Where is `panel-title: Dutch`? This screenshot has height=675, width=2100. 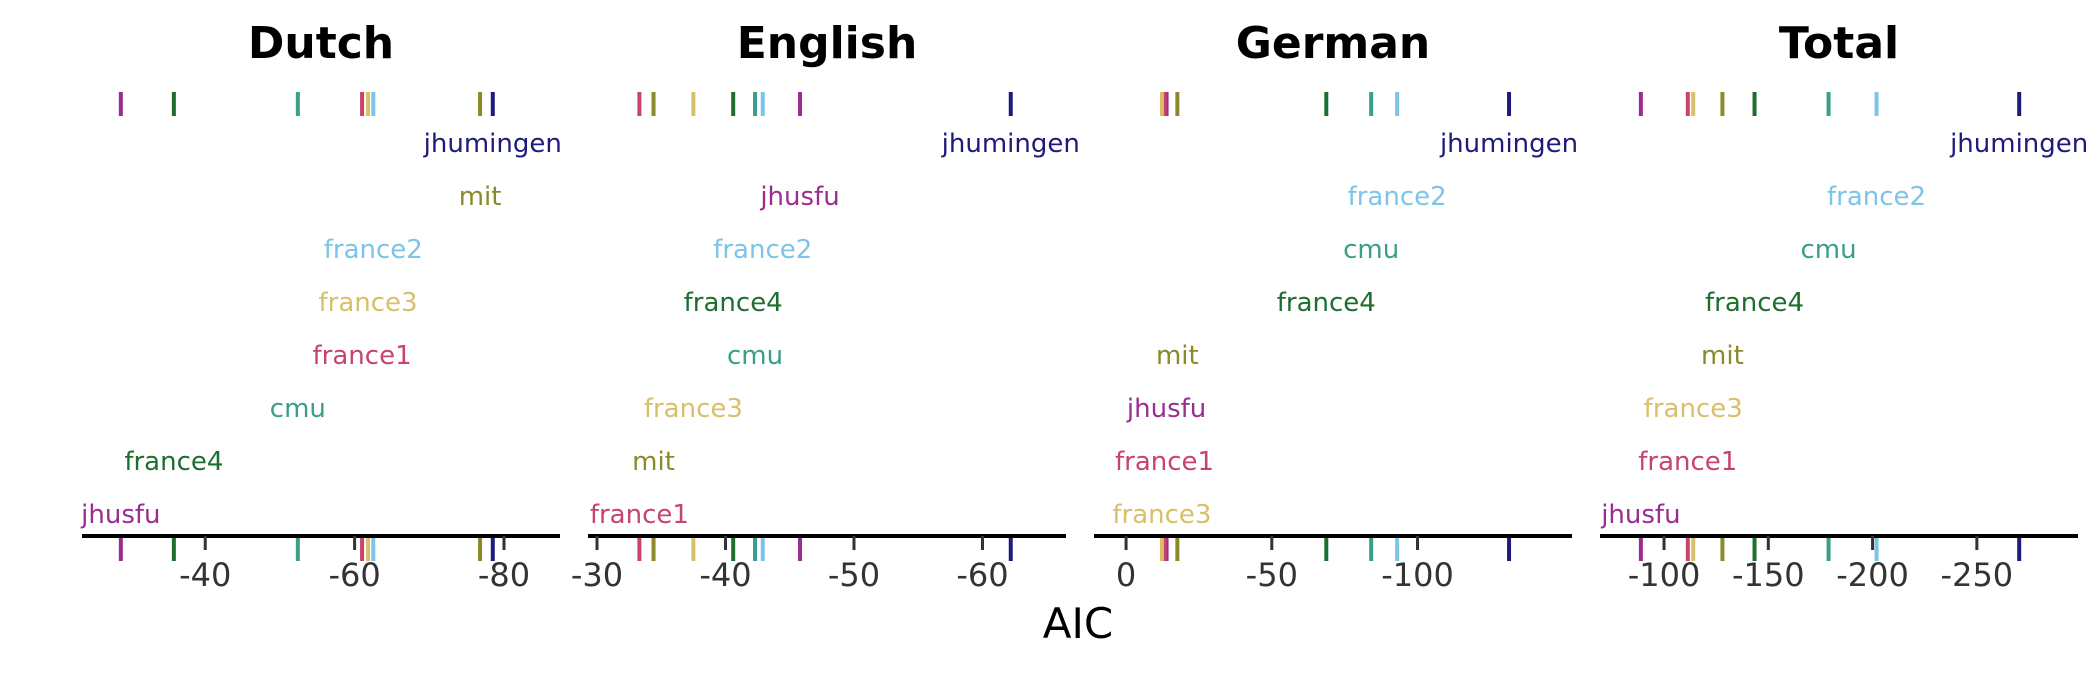
panel-title: Dutch is located at coordinates (321, 43).